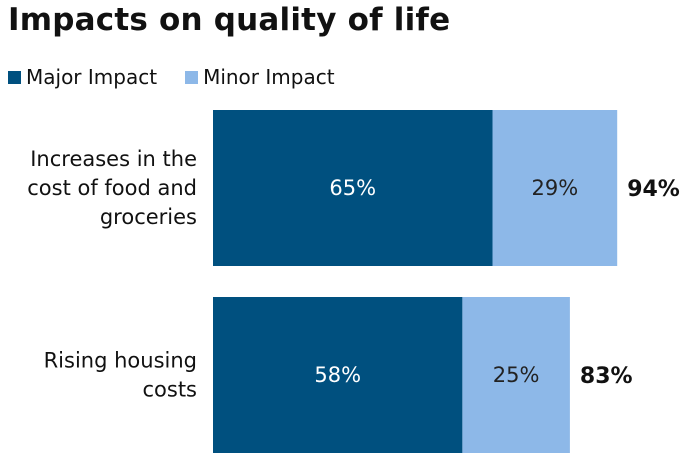 The width and height of the screenshot is (700, 465). Describe the element at coordinates (113, 159) in the screenshot. I see `category-label-0-line-0: Increases in the` at that location.